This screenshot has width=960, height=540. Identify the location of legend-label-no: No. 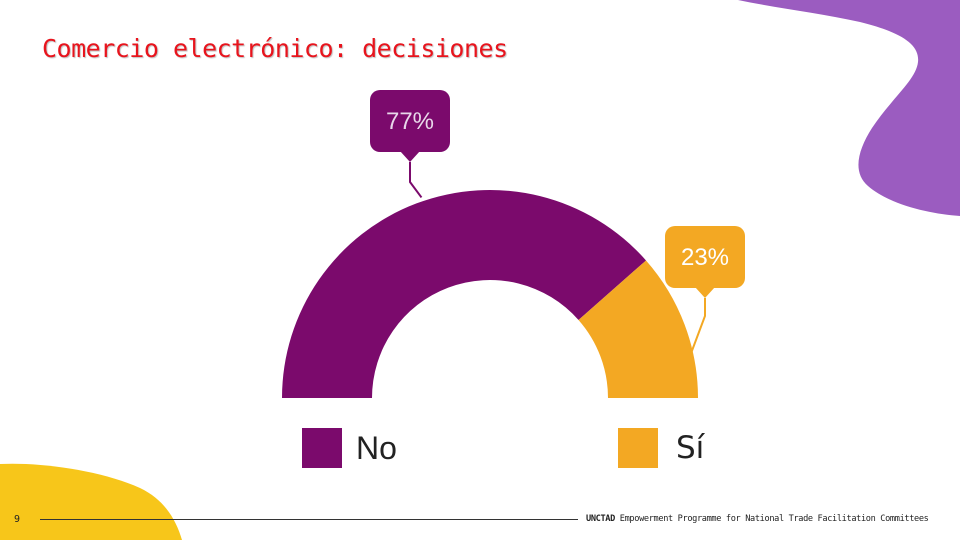
(376, 447).